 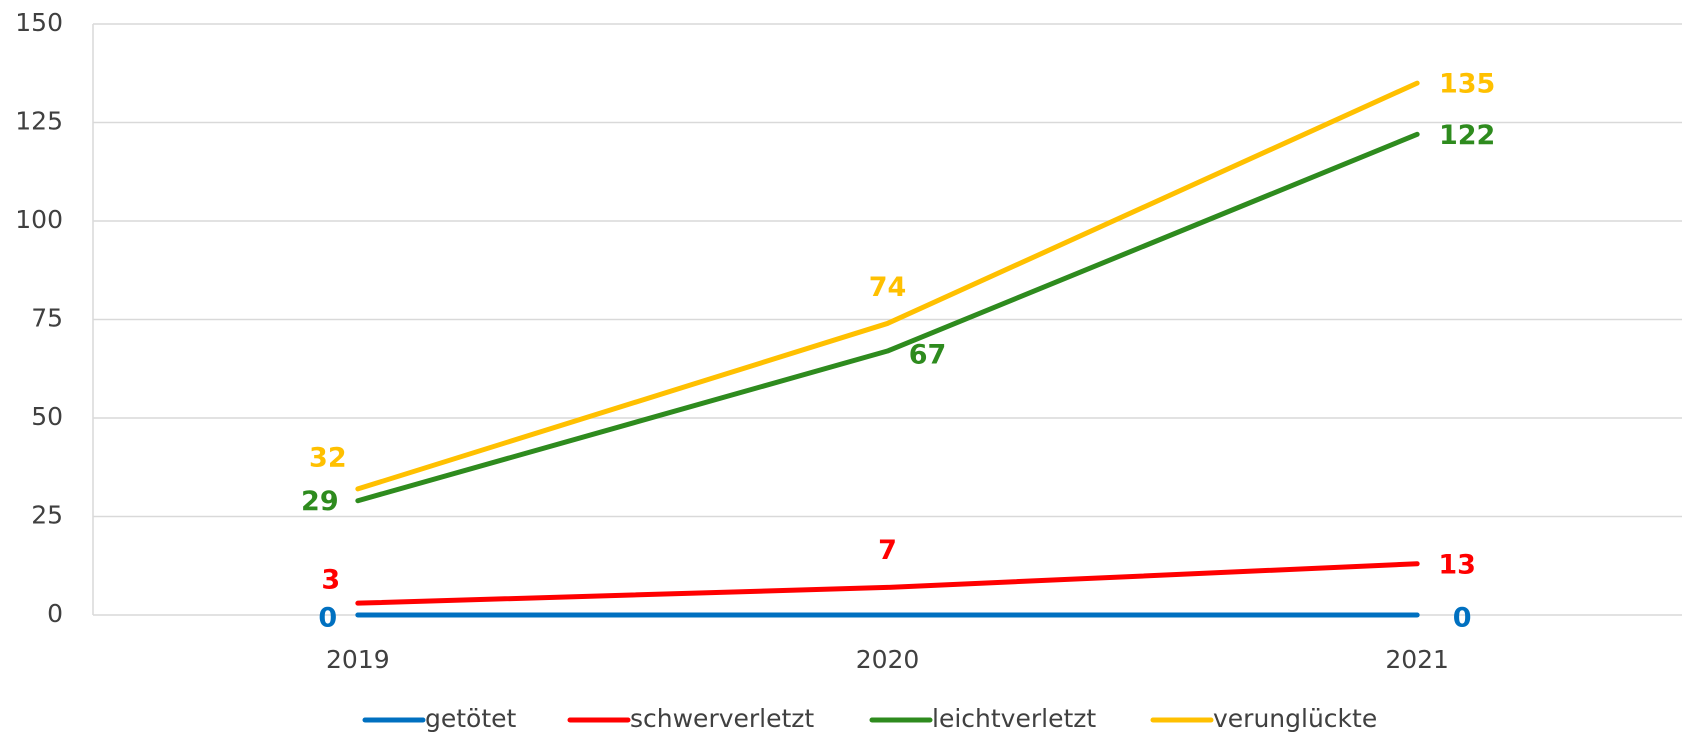 I want to click on data-label: 74, so click(x=888, y=287).